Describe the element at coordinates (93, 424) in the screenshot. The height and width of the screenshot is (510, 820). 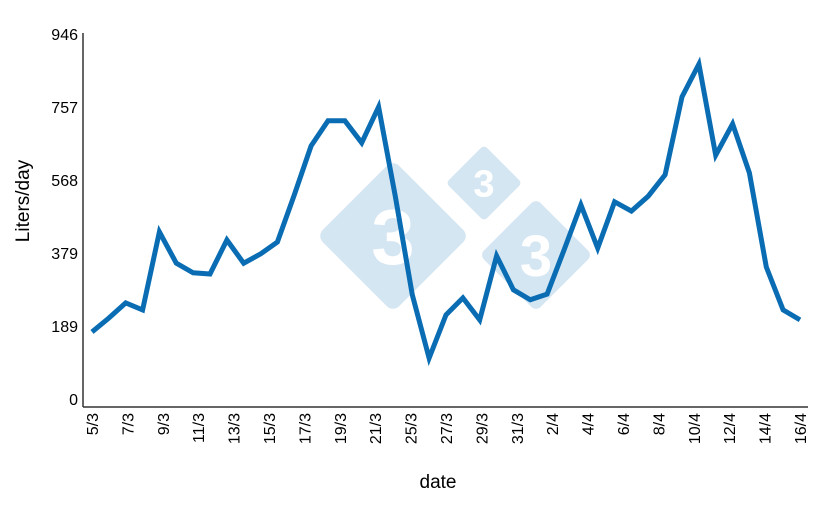
I see `x-tick-label: 5/3` at that location.